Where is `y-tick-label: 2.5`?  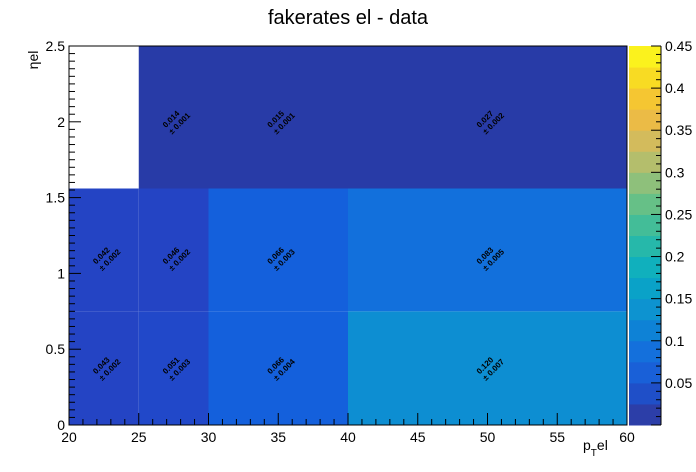 y-tick-label: 2.5 is located at coordinates (56, 46).